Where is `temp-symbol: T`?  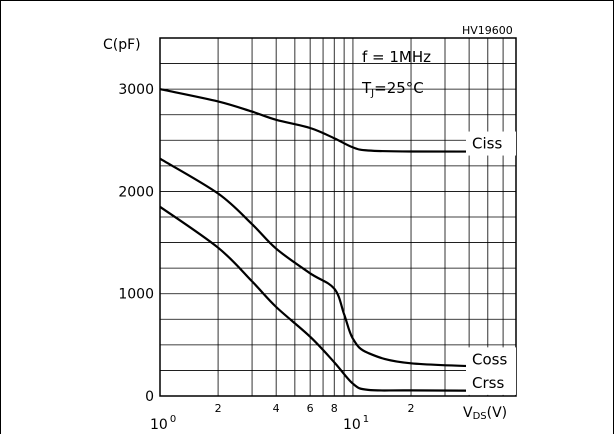 temp-symbol: T is located at coordinates (366, 88).